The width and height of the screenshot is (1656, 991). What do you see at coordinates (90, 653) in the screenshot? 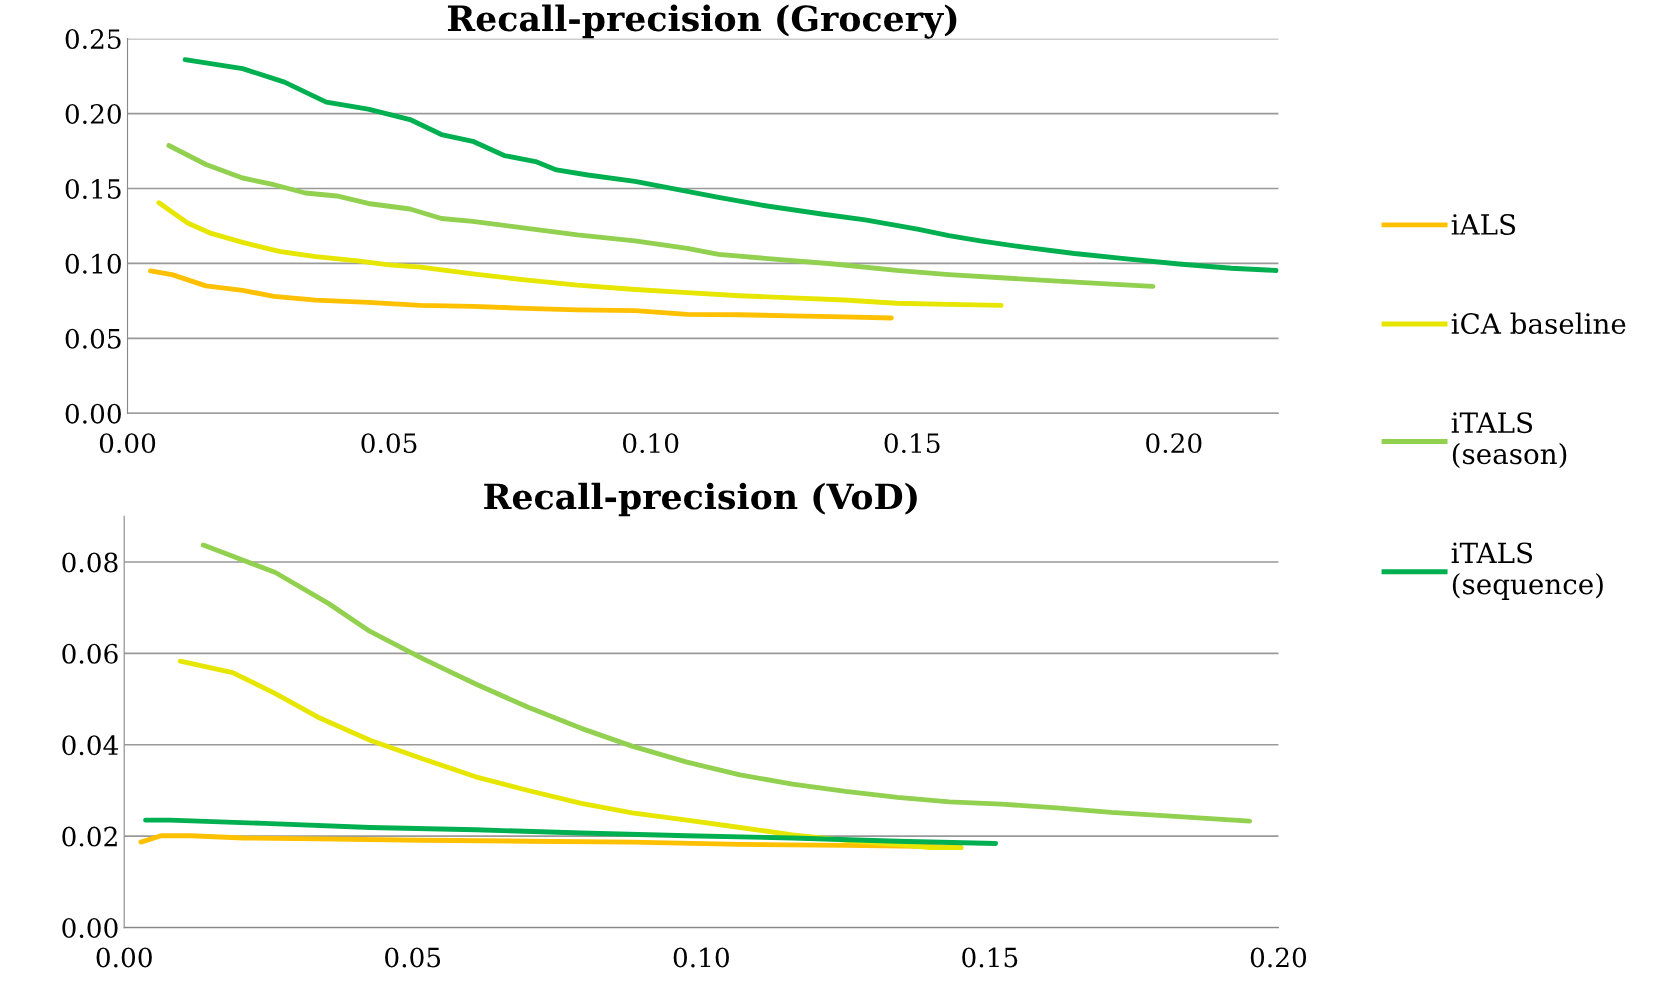
I see `y-tick-label: 0.06` at bounding box center [90, 653].